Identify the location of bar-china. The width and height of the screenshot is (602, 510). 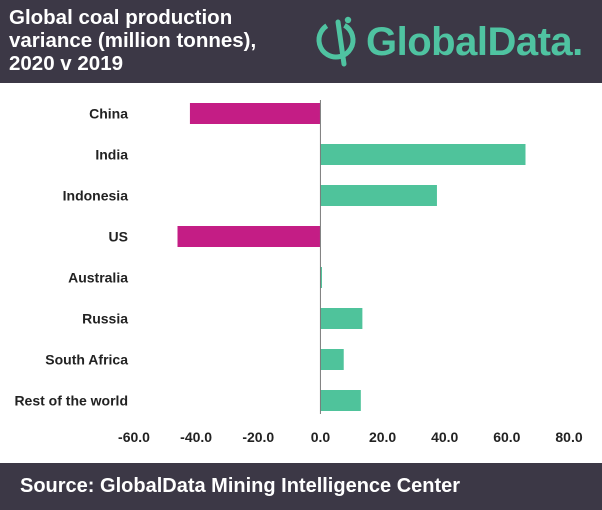
(255, 113).